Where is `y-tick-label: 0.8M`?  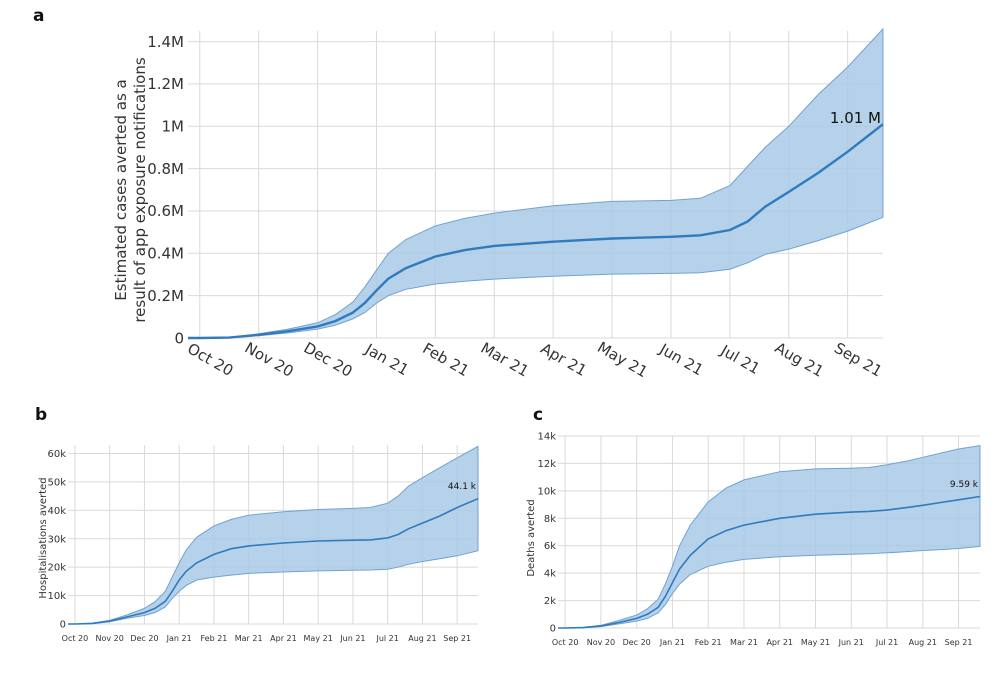
y-tick-label: 0.8M is located at coordinates (165, 169).